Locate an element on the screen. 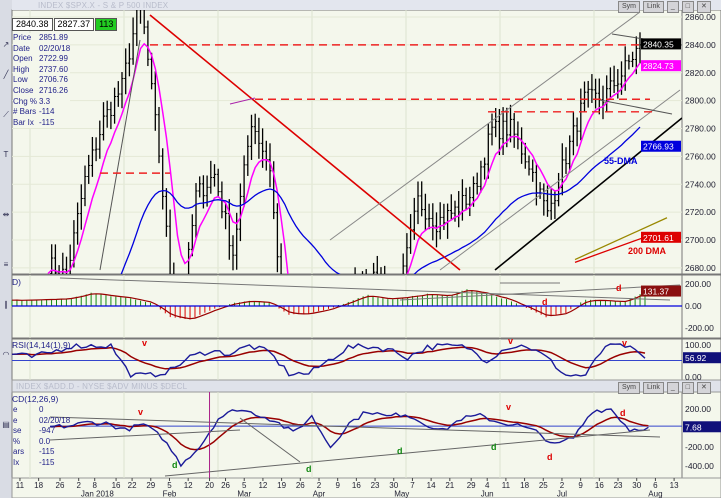  info-row: Open 2722.99 is located at coordinates (41, 59).